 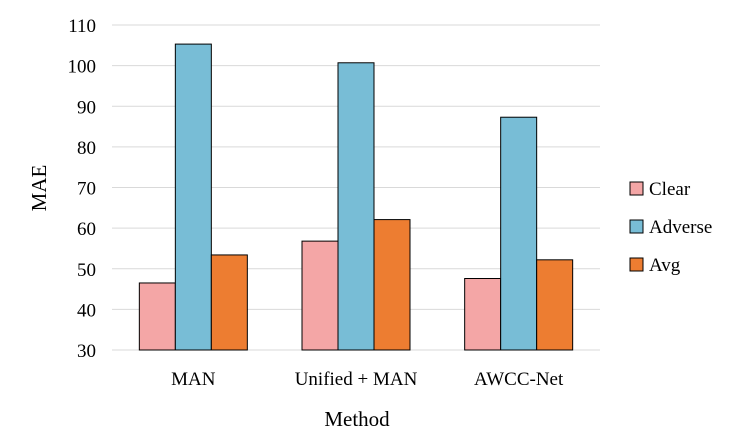 What do you see at coordinates (636, 264) in the screenshot?
I see `legend-swatch-avg` at bounding box center [636, 264].